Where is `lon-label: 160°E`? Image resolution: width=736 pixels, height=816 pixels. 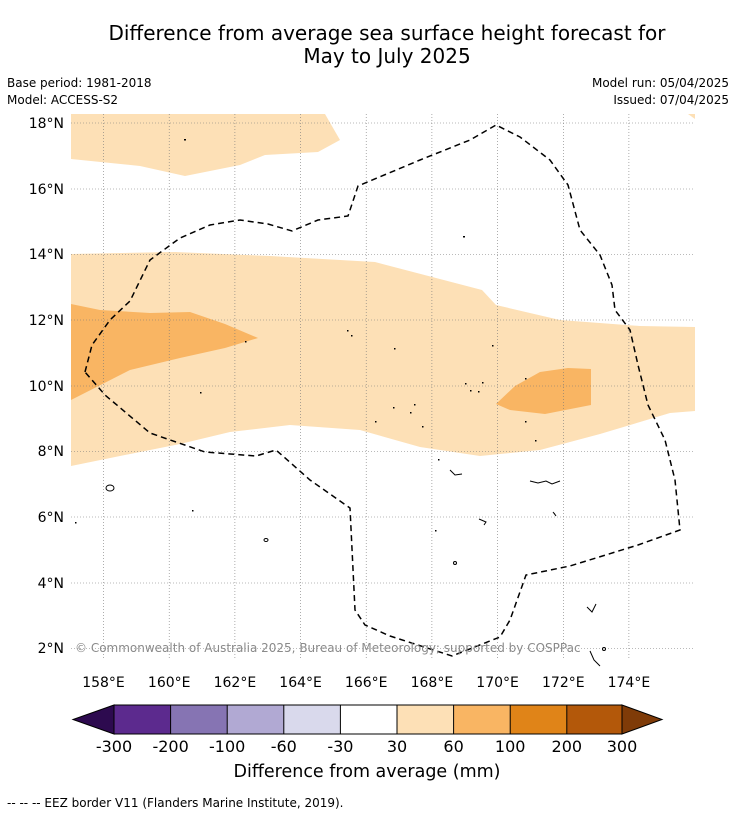 lon-label: 160°E is located at coordinates (169, 683).